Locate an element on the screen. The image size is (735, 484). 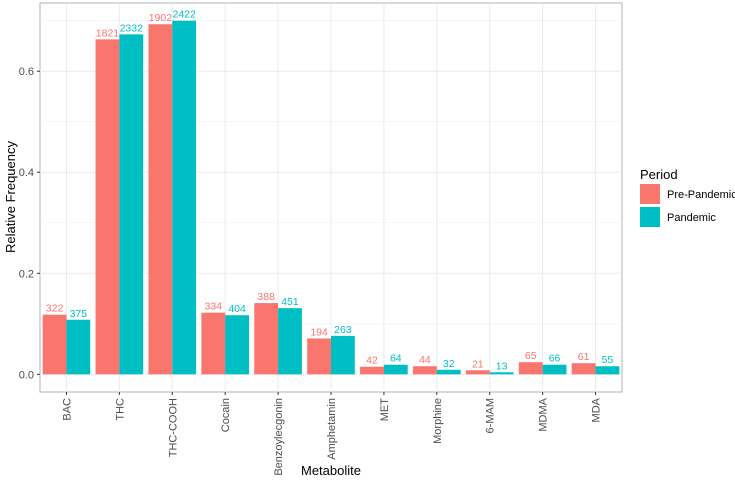
x-tick-label: Morphine is located at coordinates (438, 421).